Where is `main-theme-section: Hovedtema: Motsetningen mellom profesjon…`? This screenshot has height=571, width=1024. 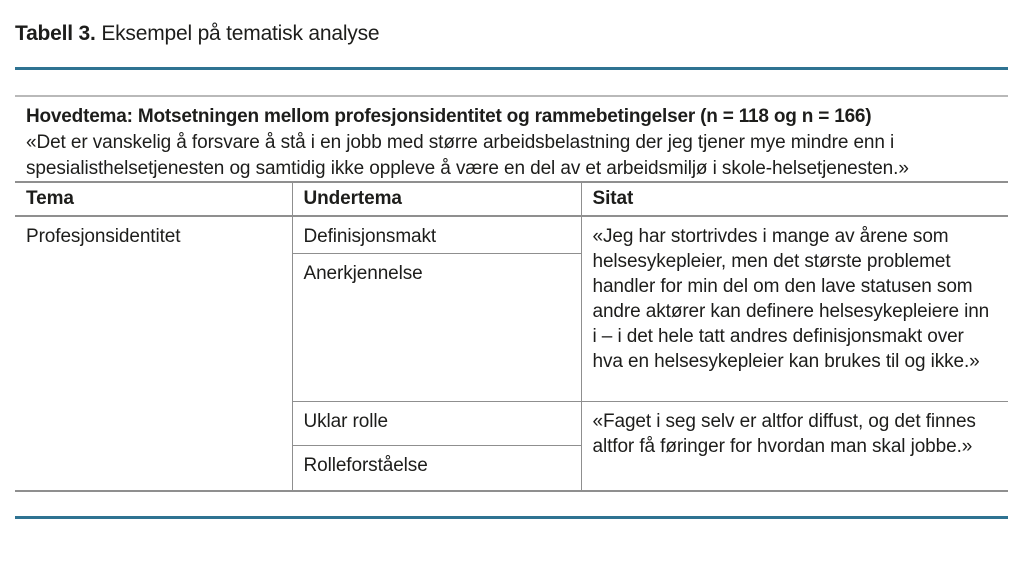
main-theme-section: Hovedtema: Motsetningen mellom profesjon… is located at coordinates (511, 142).